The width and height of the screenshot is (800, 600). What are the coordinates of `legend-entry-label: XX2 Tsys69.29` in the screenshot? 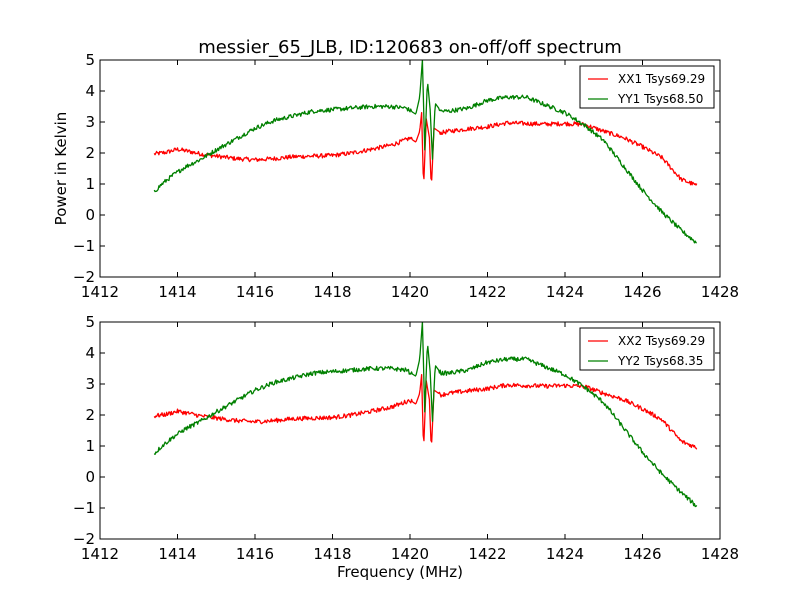 It's located at (661, 341).